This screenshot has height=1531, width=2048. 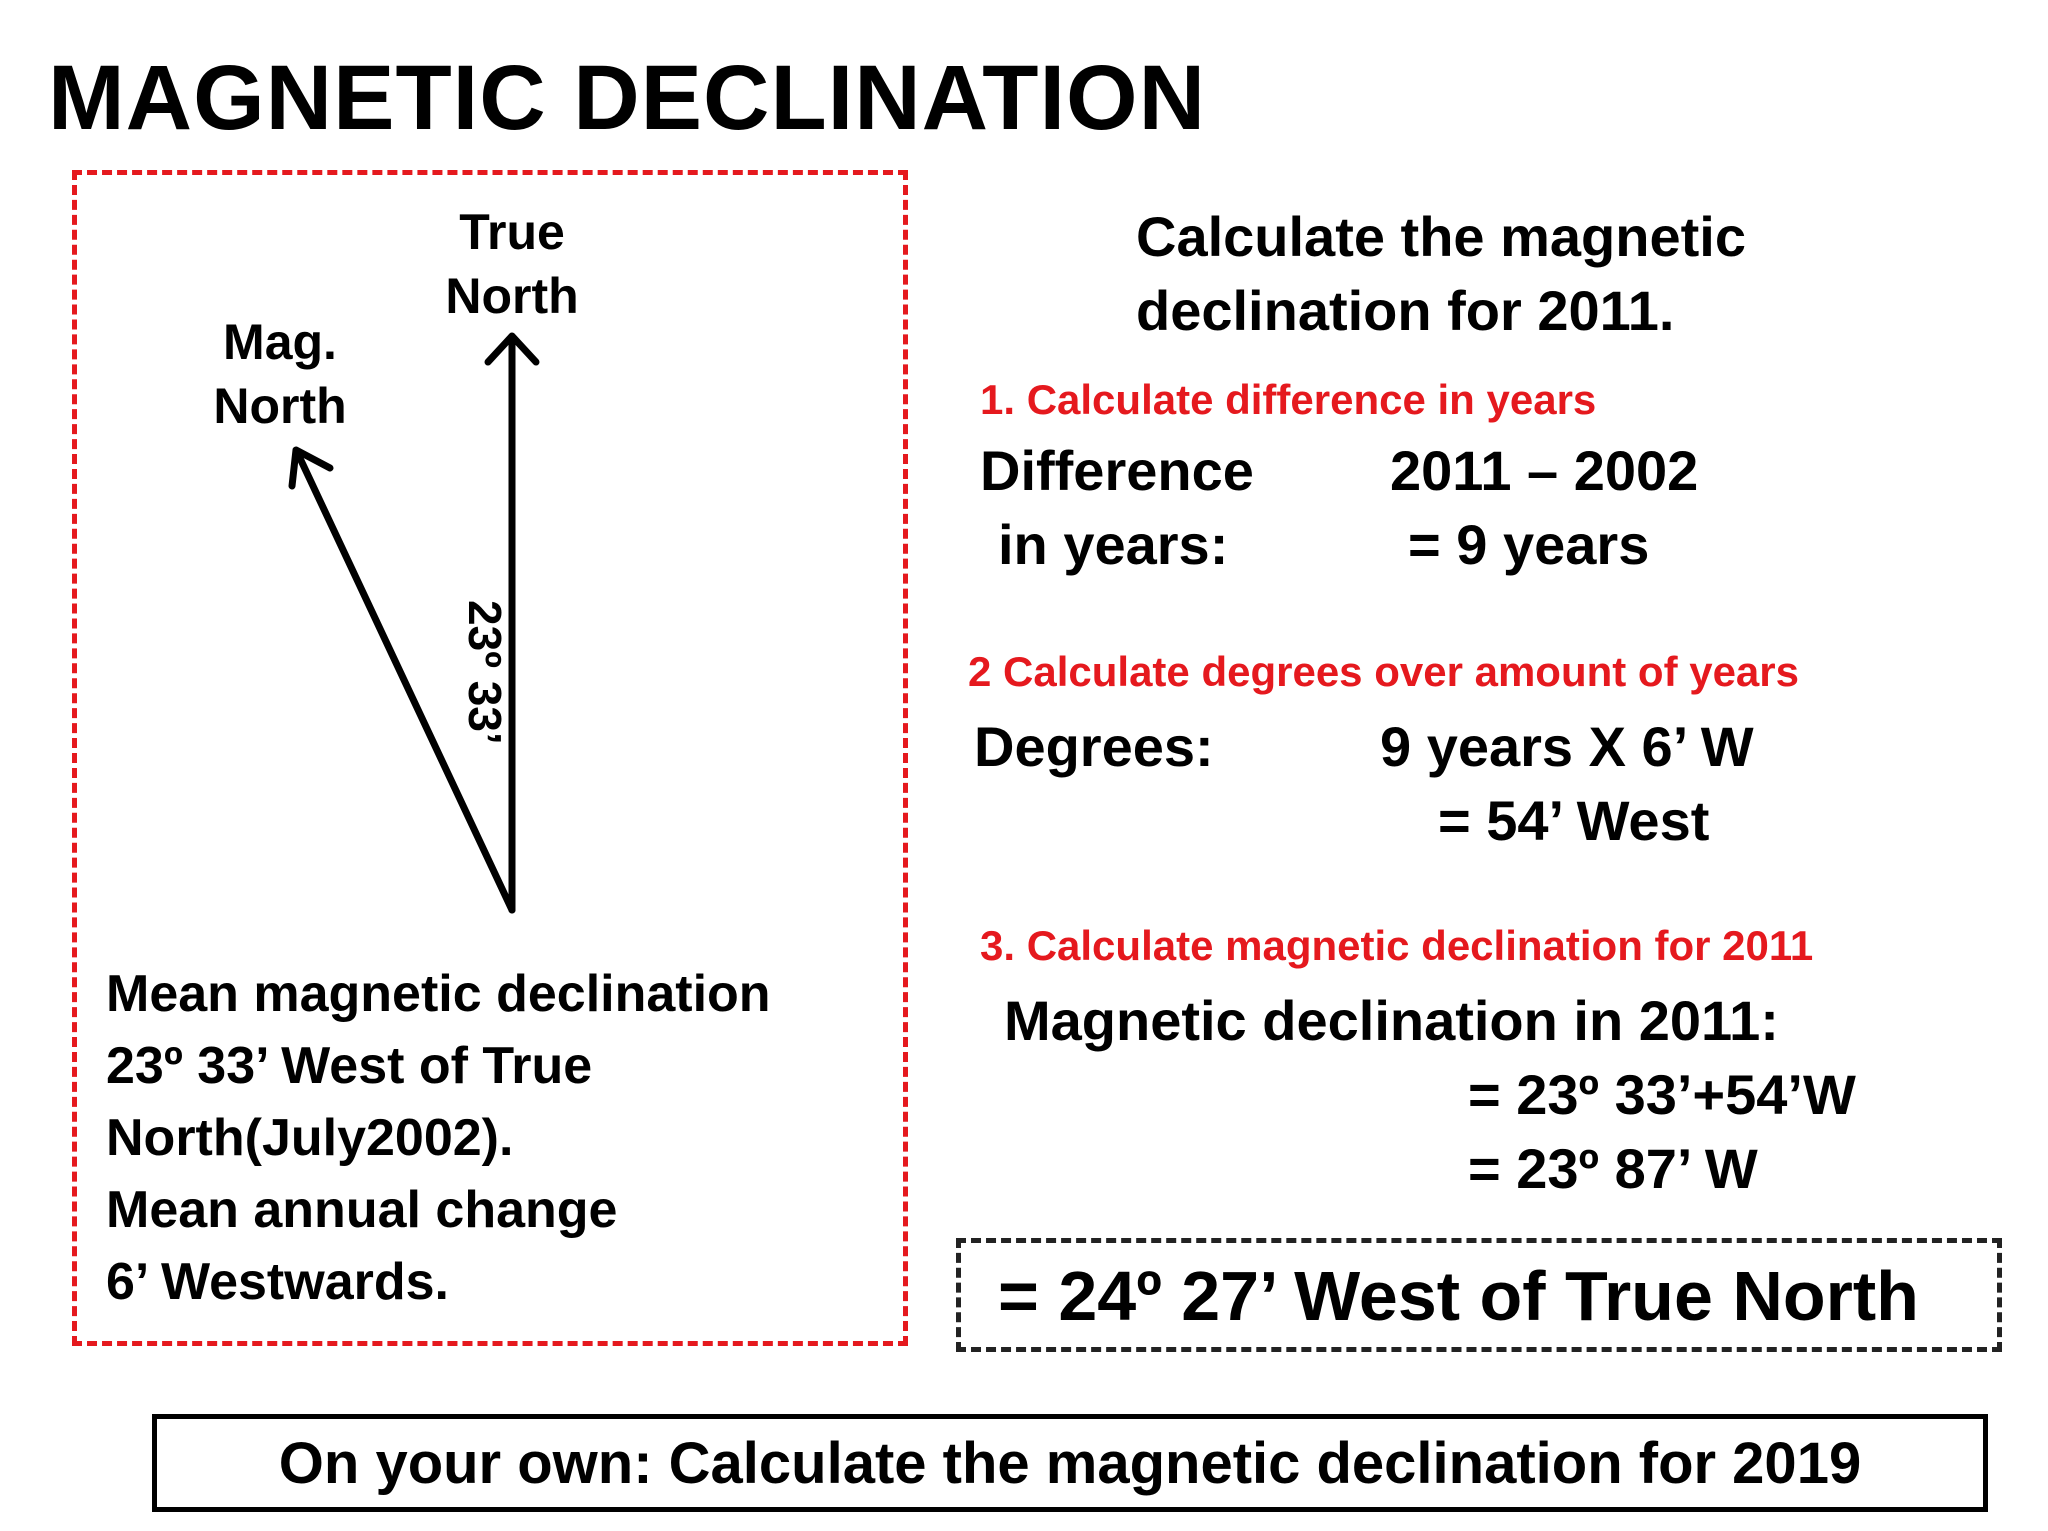 What do you see at coordinates (1383, 671) in the screenshot?
I see `step2-heading: 2 Calculate degrees over amount of years` at bounding box center [1383, 671].